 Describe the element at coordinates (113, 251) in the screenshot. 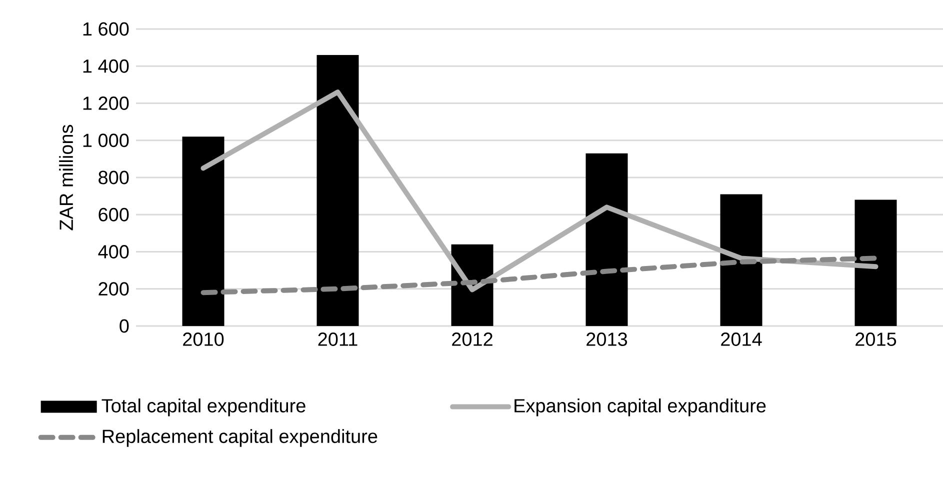

I see `y-tick-label: 400` at that location.